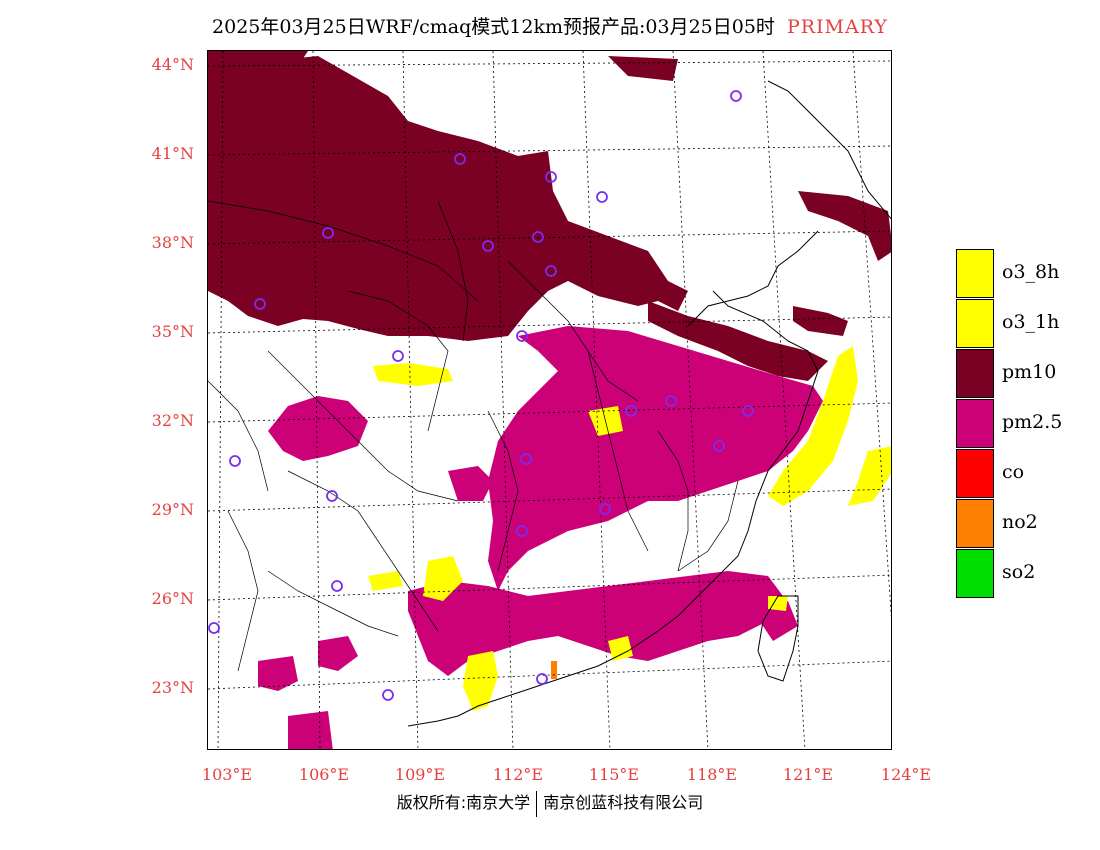 The height and width of the screenshot is (850, 1100). I want to click on o3-region-guangdong, so click(480, 681).